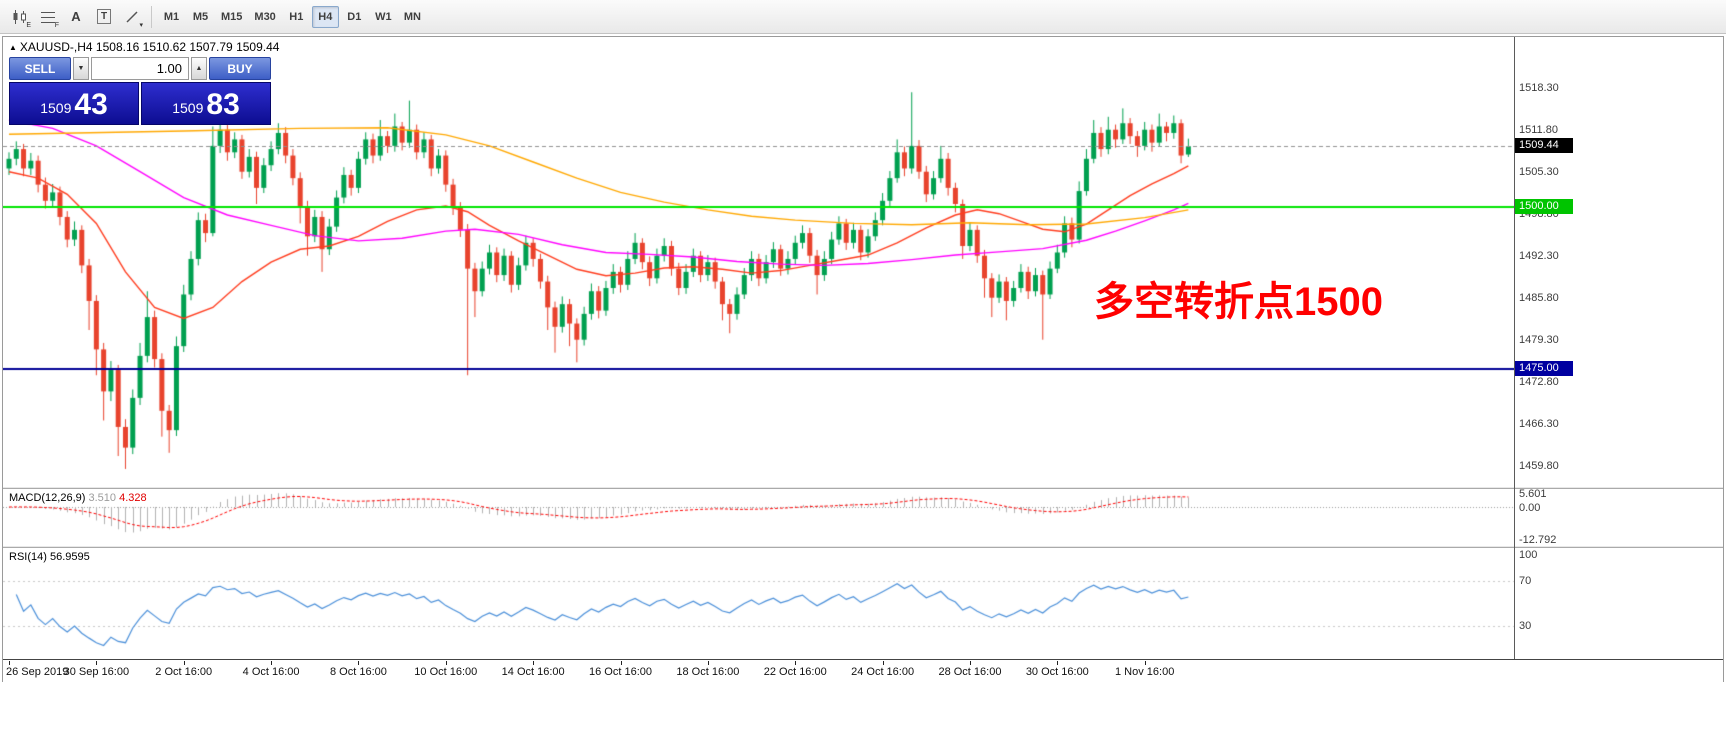 The image size is (1726, 751). What do you see at coordinates (132, 17) in the screenshot?
I see `draw-tools-icon: ▾` at bounding box center [132, 17].